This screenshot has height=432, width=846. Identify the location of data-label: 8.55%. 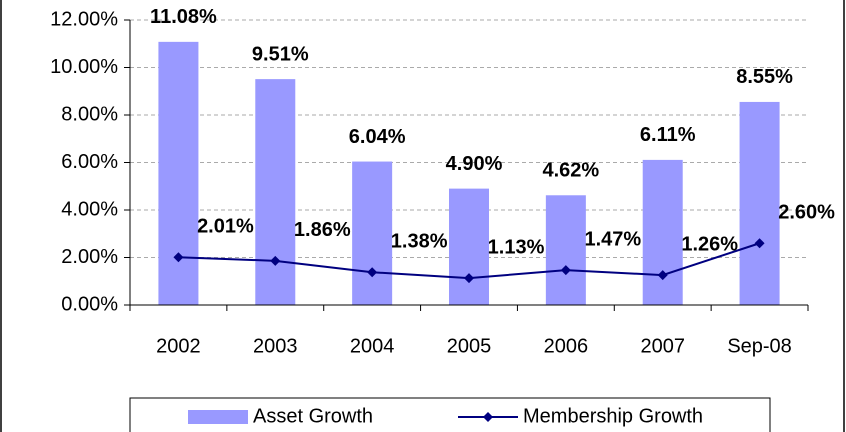
(764, 77).